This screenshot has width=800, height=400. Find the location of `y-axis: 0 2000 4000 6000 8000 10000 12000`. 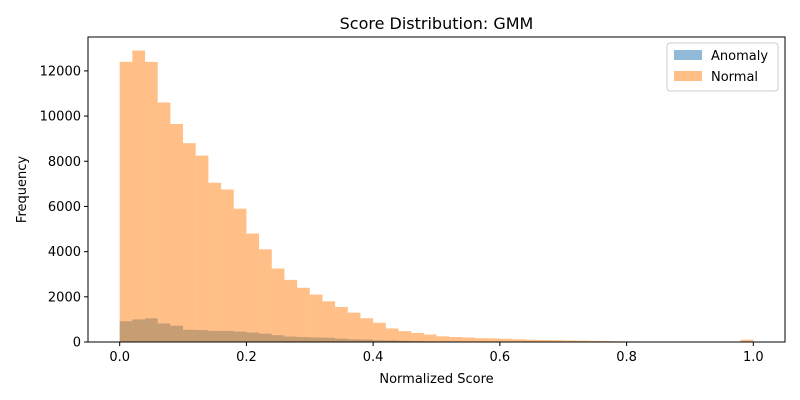

y-axis: 0 2000 4000 6000 8000 10000 12000 is located at coordinates (64, 207).